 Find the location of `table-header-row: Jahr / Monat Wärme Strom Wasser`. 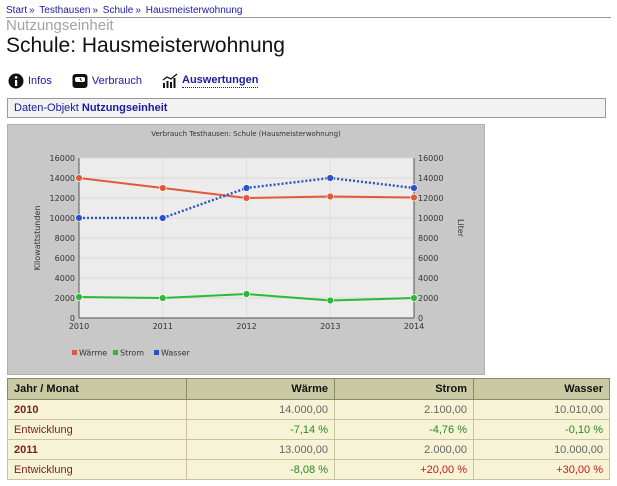

table-header-row: Jahr / Monat Wärme Strom Wasser is located at coordinates (308, 389).